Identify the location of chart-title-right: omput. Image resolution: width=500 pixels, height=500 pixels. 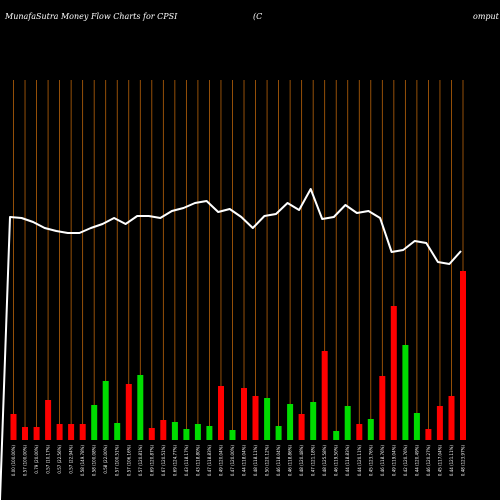
(486, 16).